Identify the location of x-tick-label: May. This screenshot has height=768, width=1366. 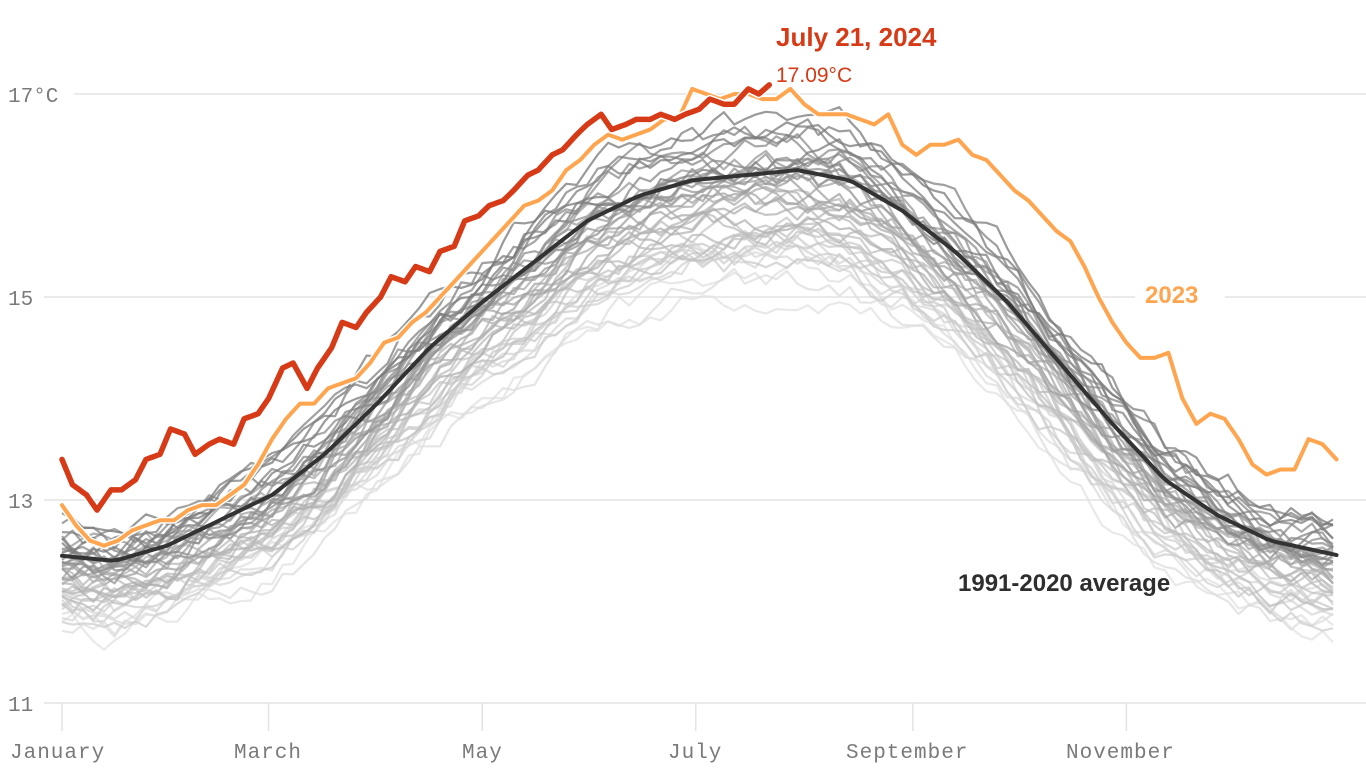
(482, 753).